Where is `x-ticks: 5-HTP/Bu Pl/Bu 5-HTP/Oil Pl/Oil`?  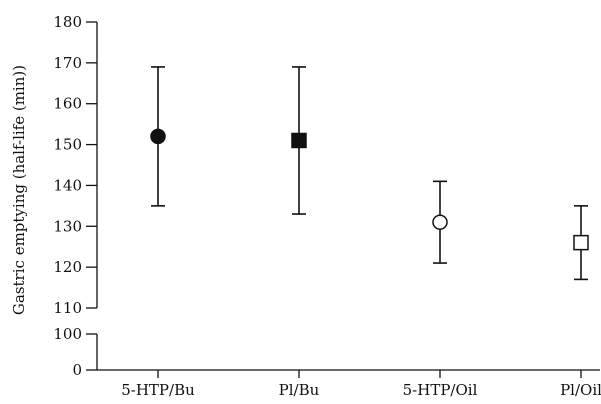
x-ticks: 5-HTP/Bu Pl/Bu 5-HTP/Oil Pl/Oil is located at coordinates (361, 384).